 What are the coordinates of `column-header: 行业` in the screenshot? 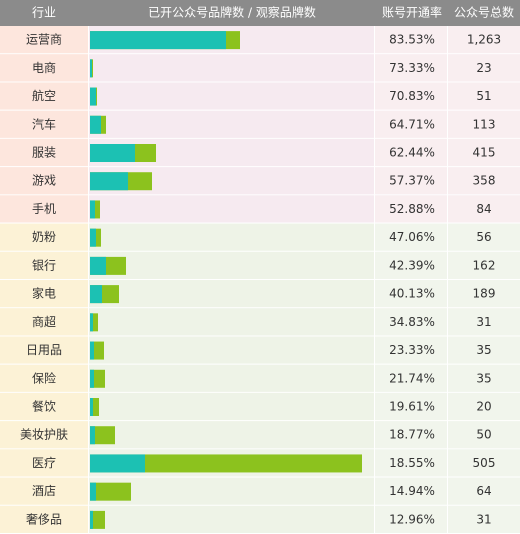 It's located at (44, 13).